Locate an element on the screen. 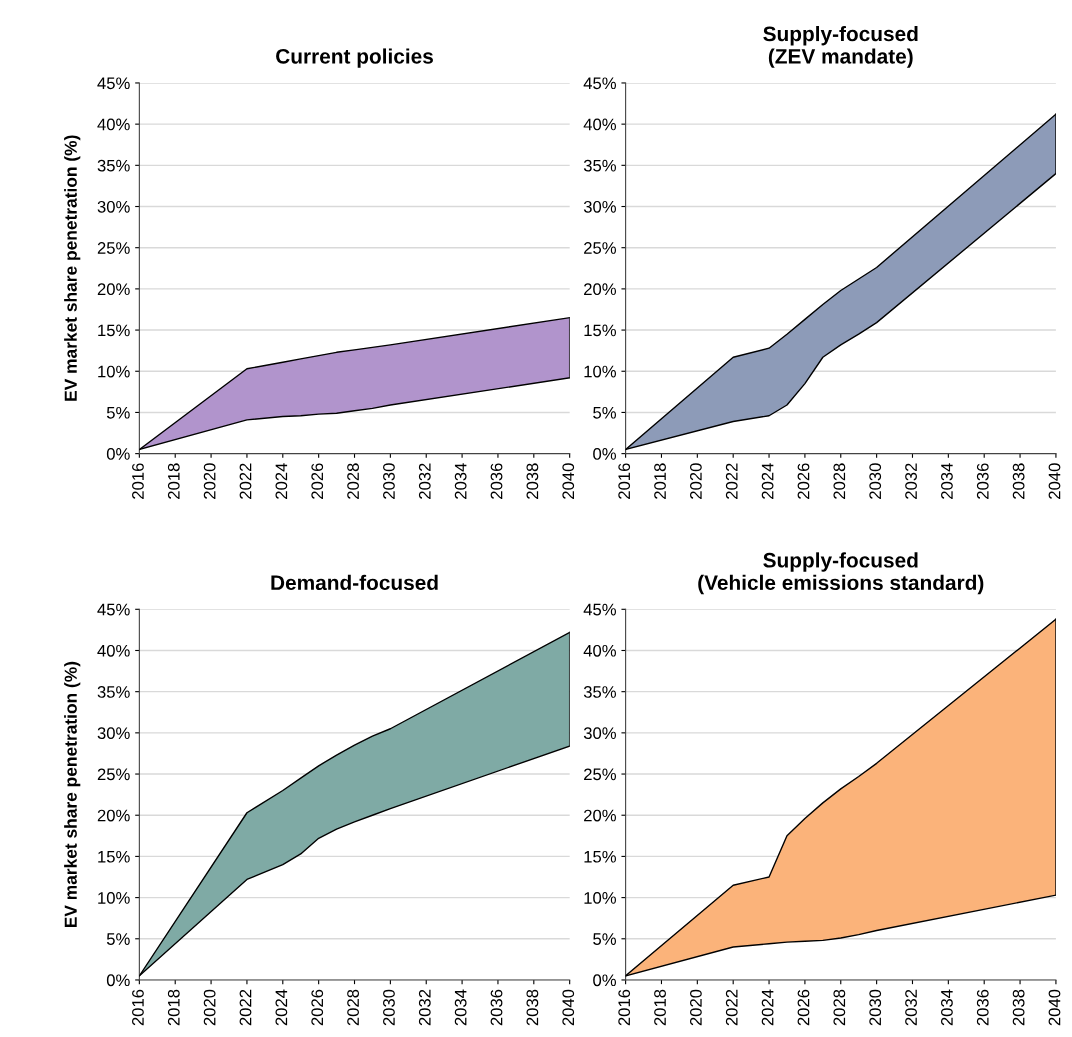 The image size is (1072, 1037). chart-title: Supply-focused (ZEV mandate) is located at coordinates (840, 46).